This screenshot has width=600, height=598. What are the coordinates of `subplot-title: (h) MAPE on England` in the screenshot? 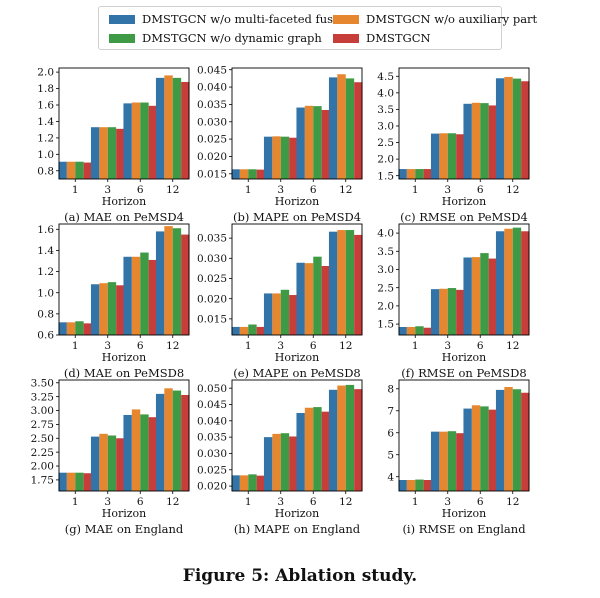 It's located at (297, 529).